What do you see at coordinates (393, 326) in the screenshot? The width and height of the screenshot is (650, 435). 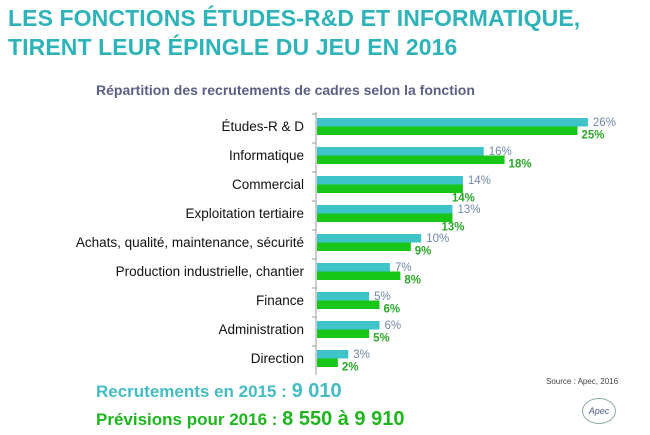 I see `data-label-2015: 6%` at bounding box center [393, 326].